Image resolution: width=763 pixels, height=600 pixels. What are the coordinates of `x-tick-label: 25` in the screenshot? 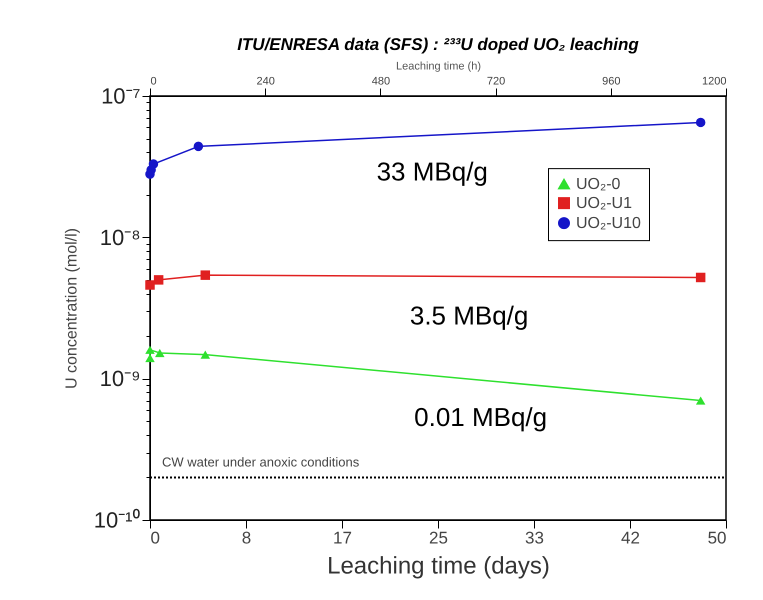 It's located at (438, 538).